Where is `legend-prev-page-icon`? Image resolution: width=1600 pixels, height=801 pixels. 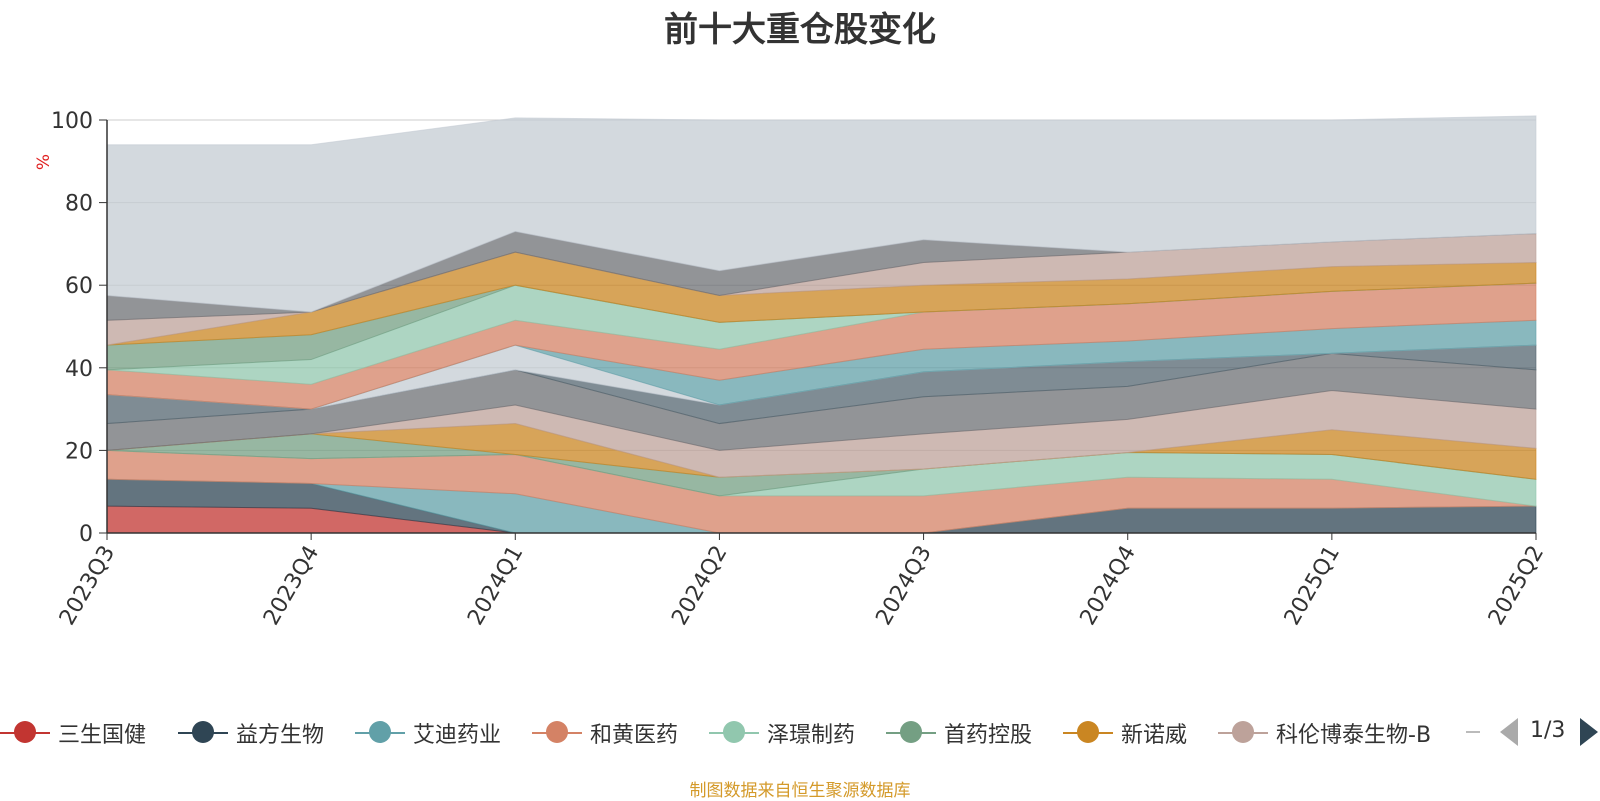 legend-prev-page-icon is located at coordinates (1509, 732).